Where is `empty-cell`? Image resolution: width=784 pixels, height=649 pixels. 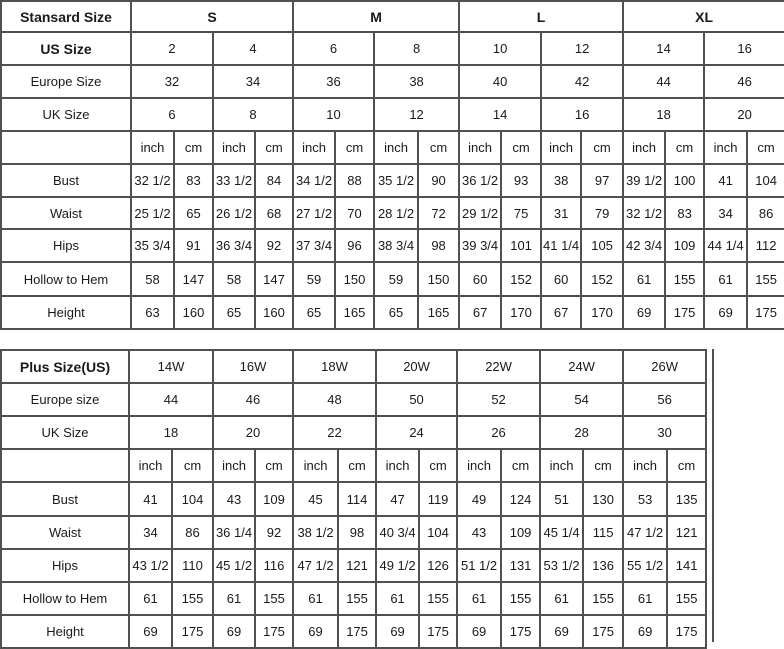
empty-cell is located at coordinates (65, 465).